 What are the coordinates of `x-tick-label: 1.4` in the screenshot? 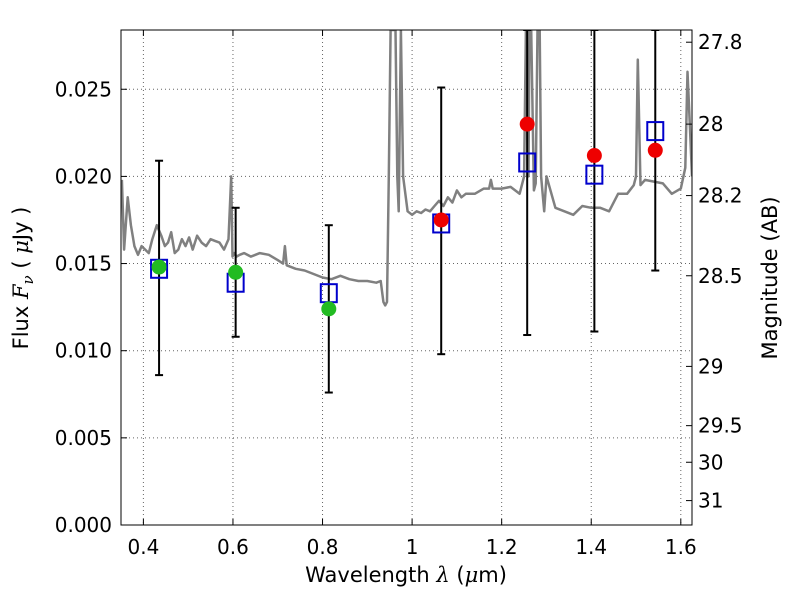 It's located at (591, 547).